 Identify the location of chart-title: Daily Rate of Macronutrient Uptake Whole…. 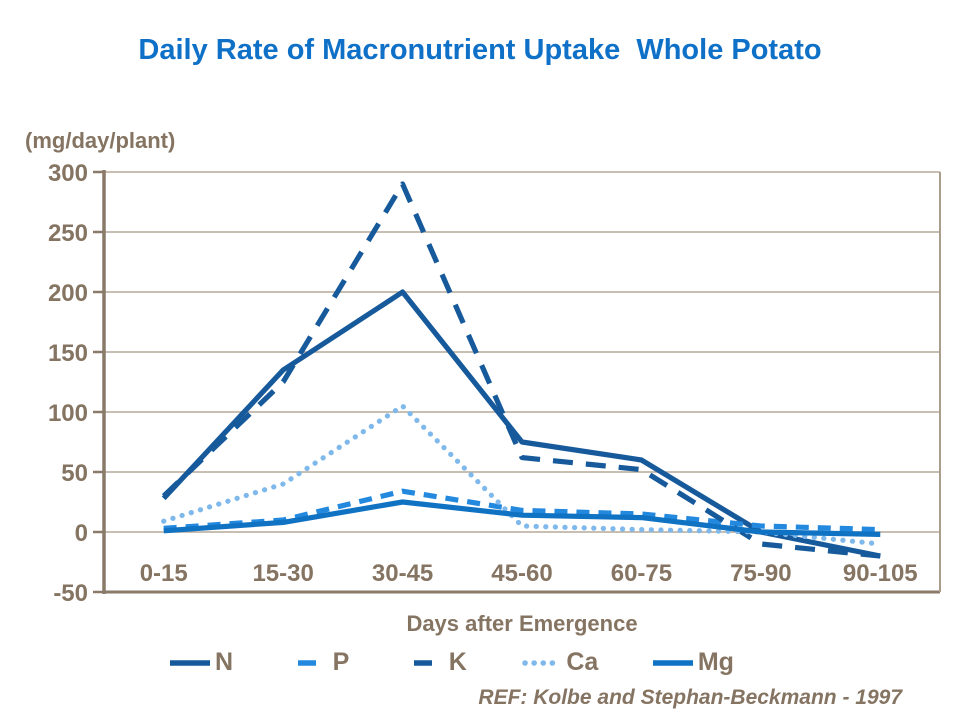
(480, 50).